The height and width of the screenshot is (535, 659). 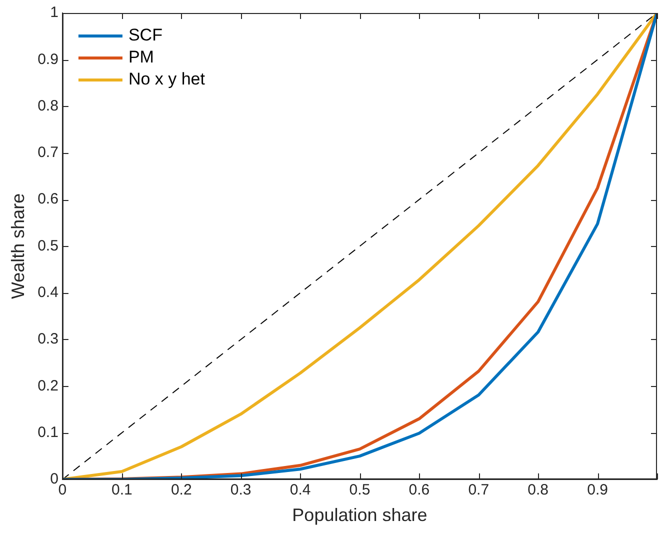 I want to click on y-tick-label: 0.3, so click(x=48, y=339).